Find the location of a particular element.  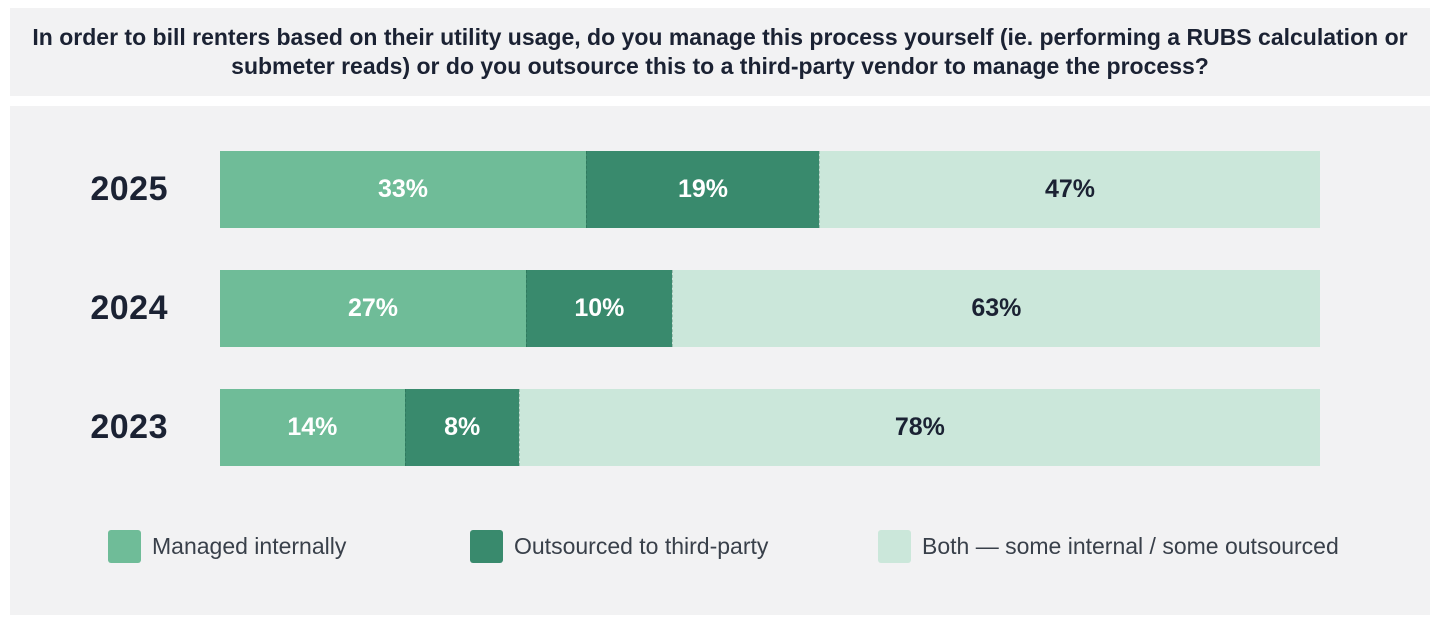

bar-row-2023: 2023 14% 8% 78% is located at coordinates (720, 427).